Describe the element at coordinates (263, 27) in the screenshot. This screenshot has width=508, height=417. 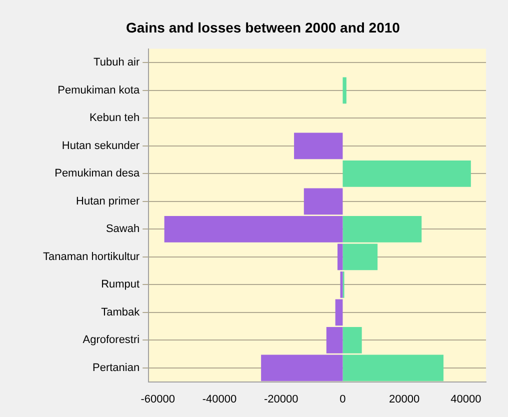
I see `chart-title: Gains and losses between 2000 and 2010` at that location.